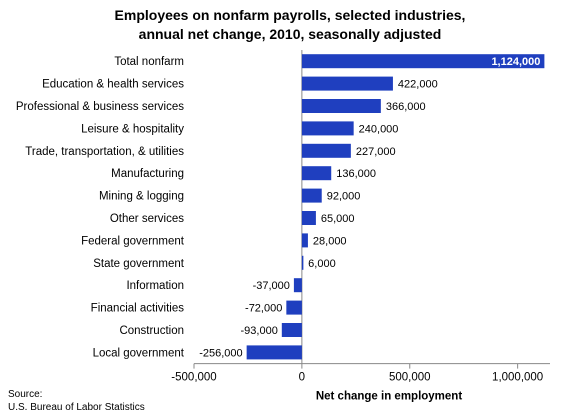 Image resolution: width=580 pixels, height=419 pixels. I want to click on data-label: -72,000, so click(263, 309).